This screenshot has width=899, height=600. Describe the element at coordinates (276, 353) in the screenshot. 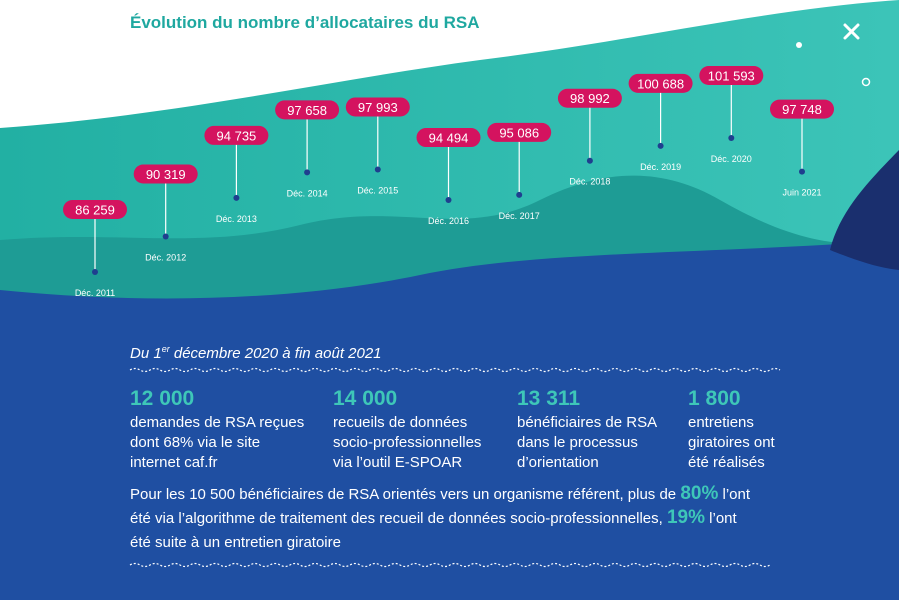

I see `period-text: décembre 2020 à fin août 2021` at that location.